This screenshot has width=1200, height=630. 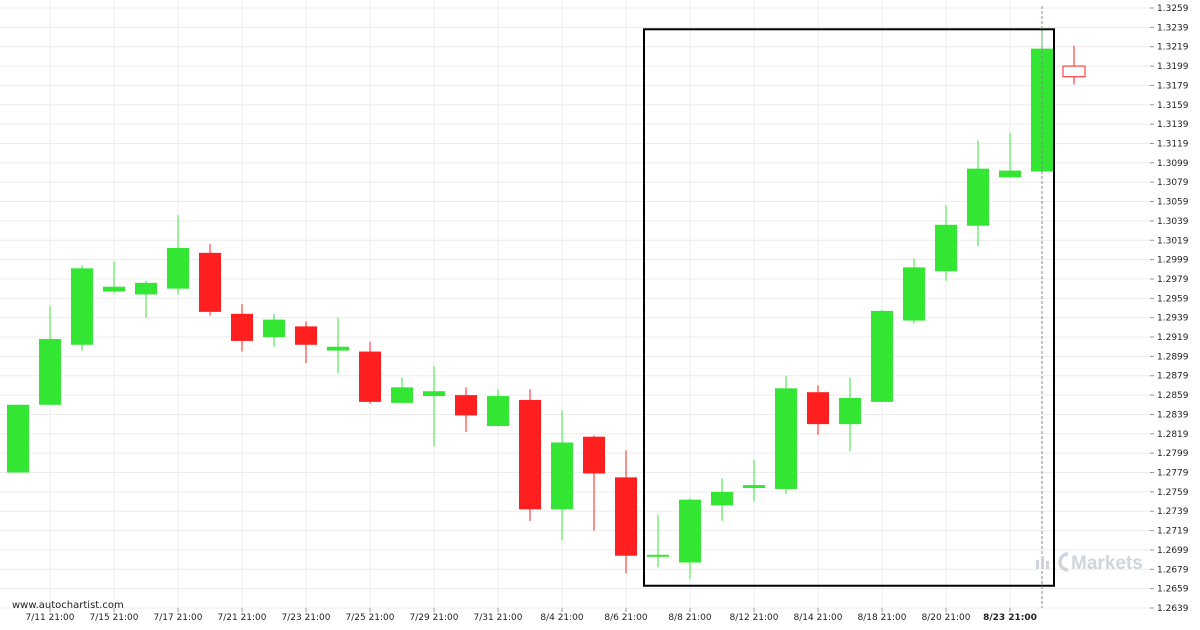 What do you see at coordinates (530, 610) in the screenshot?
I see `x-axis-tick-marks` at bounding box center [530, 610].